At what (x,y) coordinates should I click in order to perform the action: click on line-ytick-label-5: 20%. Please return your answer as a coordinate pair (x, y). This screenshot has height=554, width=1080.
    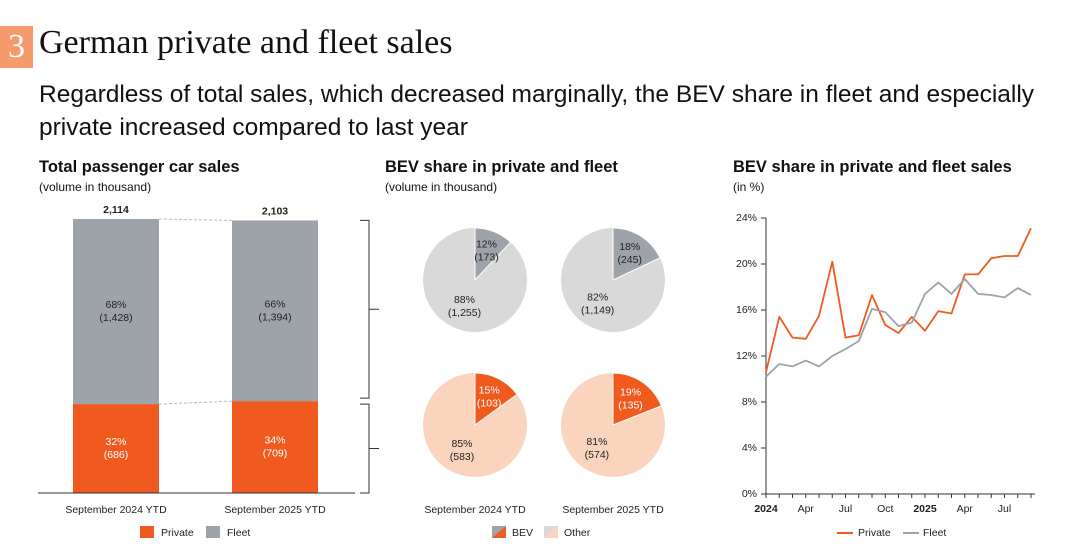
    Looking at the image, I should click on (746, 264).